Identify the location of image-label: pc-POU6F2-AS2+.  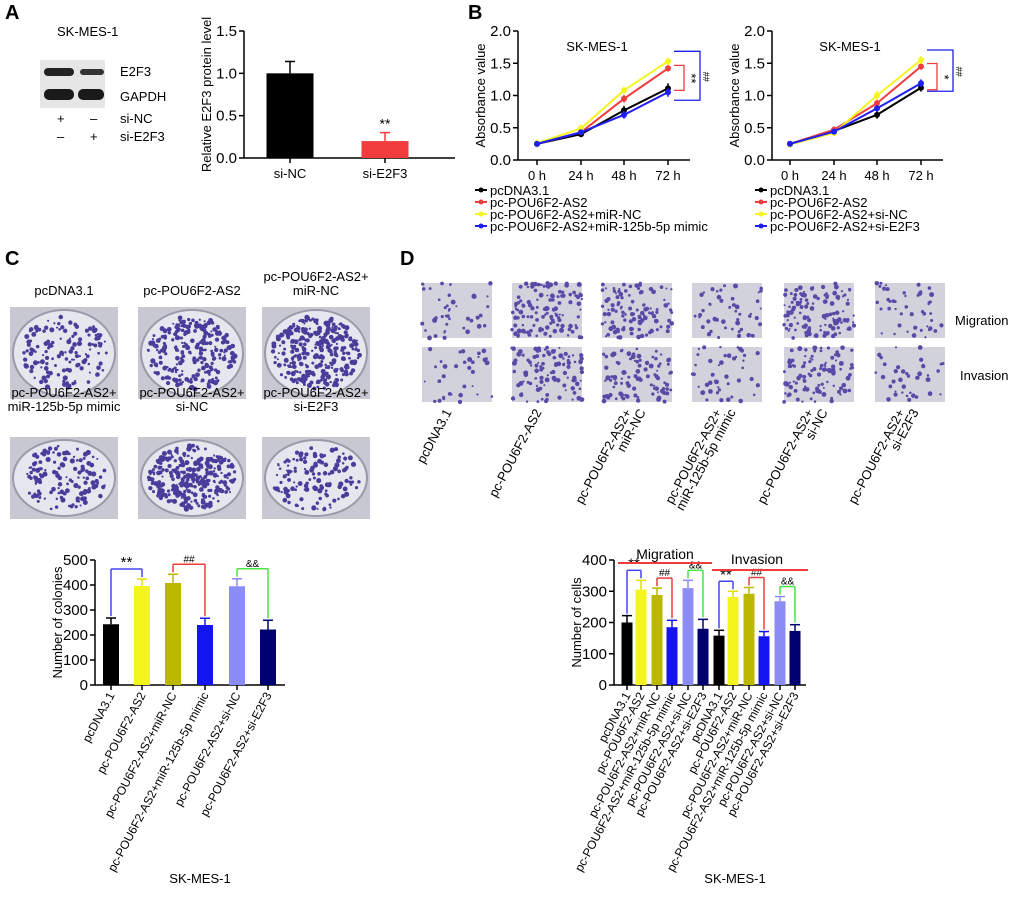
(315, 276).